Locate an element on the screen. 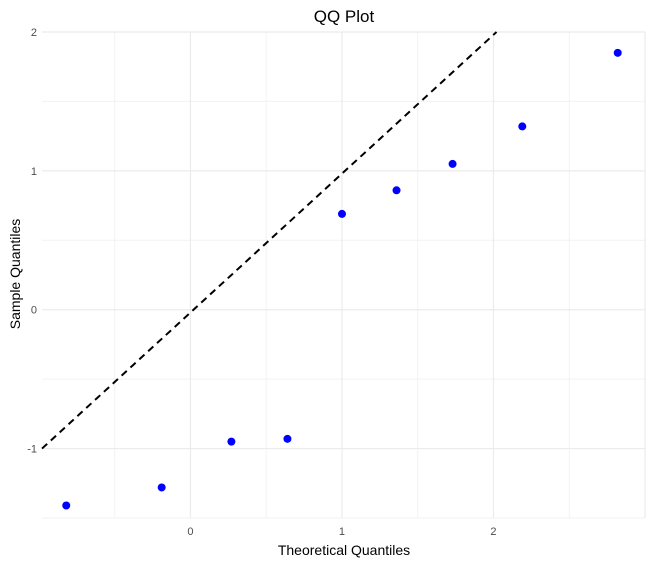  y-tick-label: 2 is located at coordinates (34, 33).